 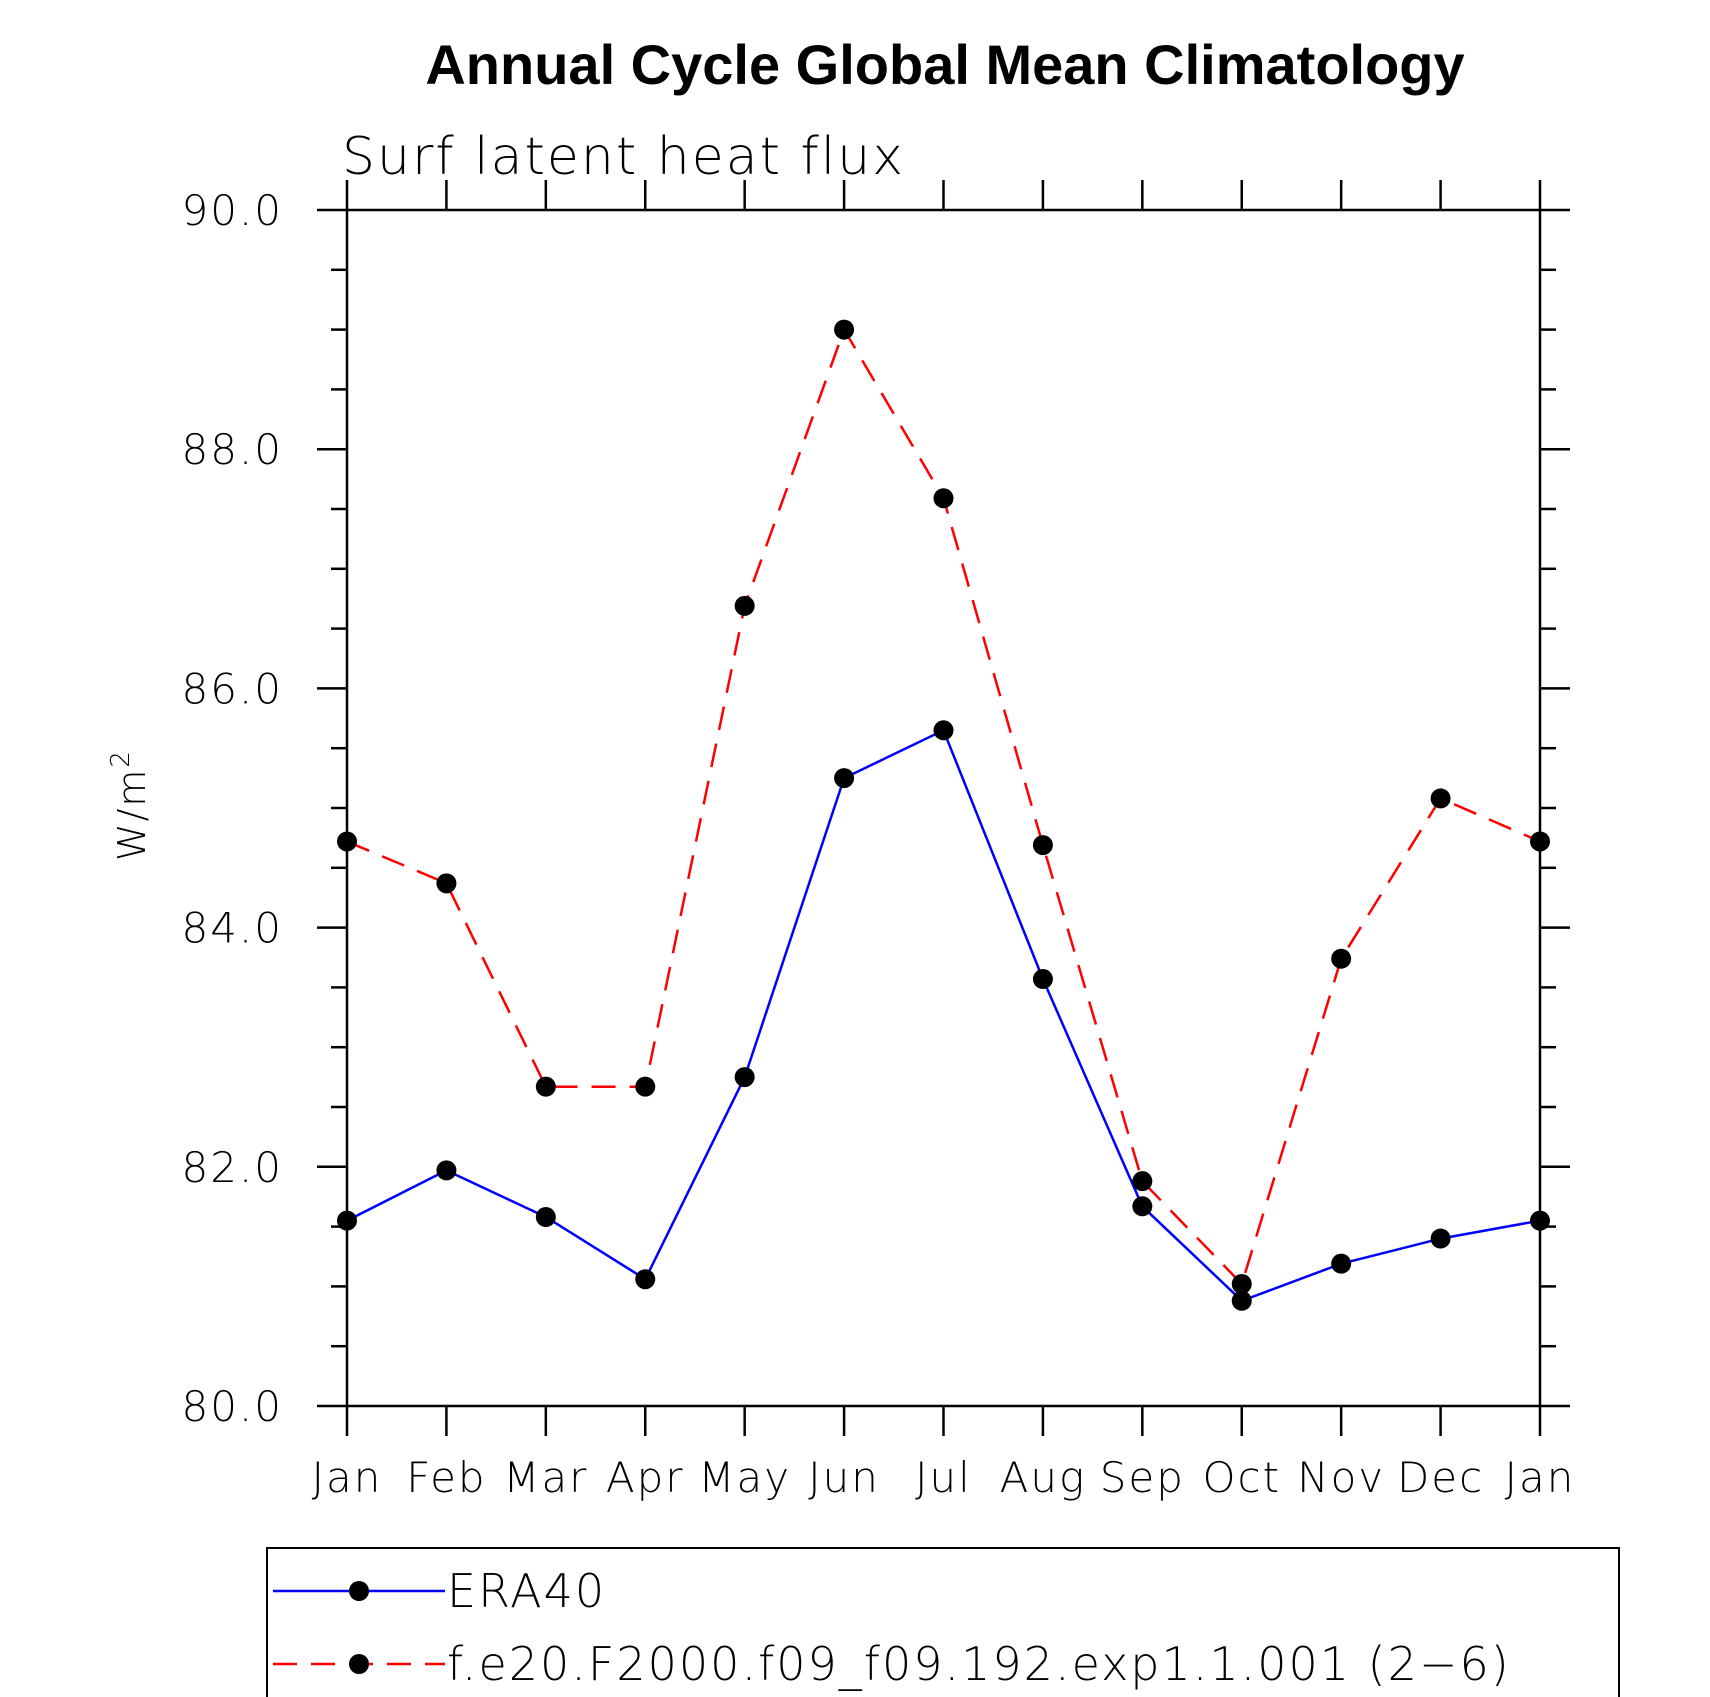 I want to click on legend-label-era40: ERA40, so click(x=526, y=1591).